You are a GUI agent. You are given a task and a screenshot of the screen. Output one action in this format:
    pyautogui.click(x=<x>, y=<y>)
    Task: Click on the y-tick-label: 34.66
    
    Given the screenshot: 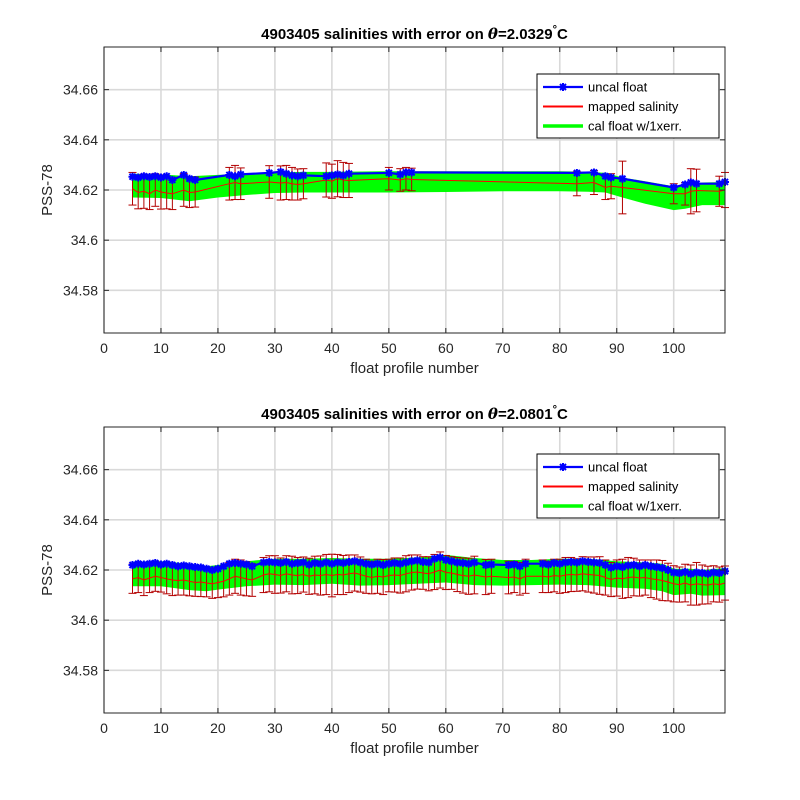 What is the action you would take?
    pyautogui.click(x=80, y=90)
    